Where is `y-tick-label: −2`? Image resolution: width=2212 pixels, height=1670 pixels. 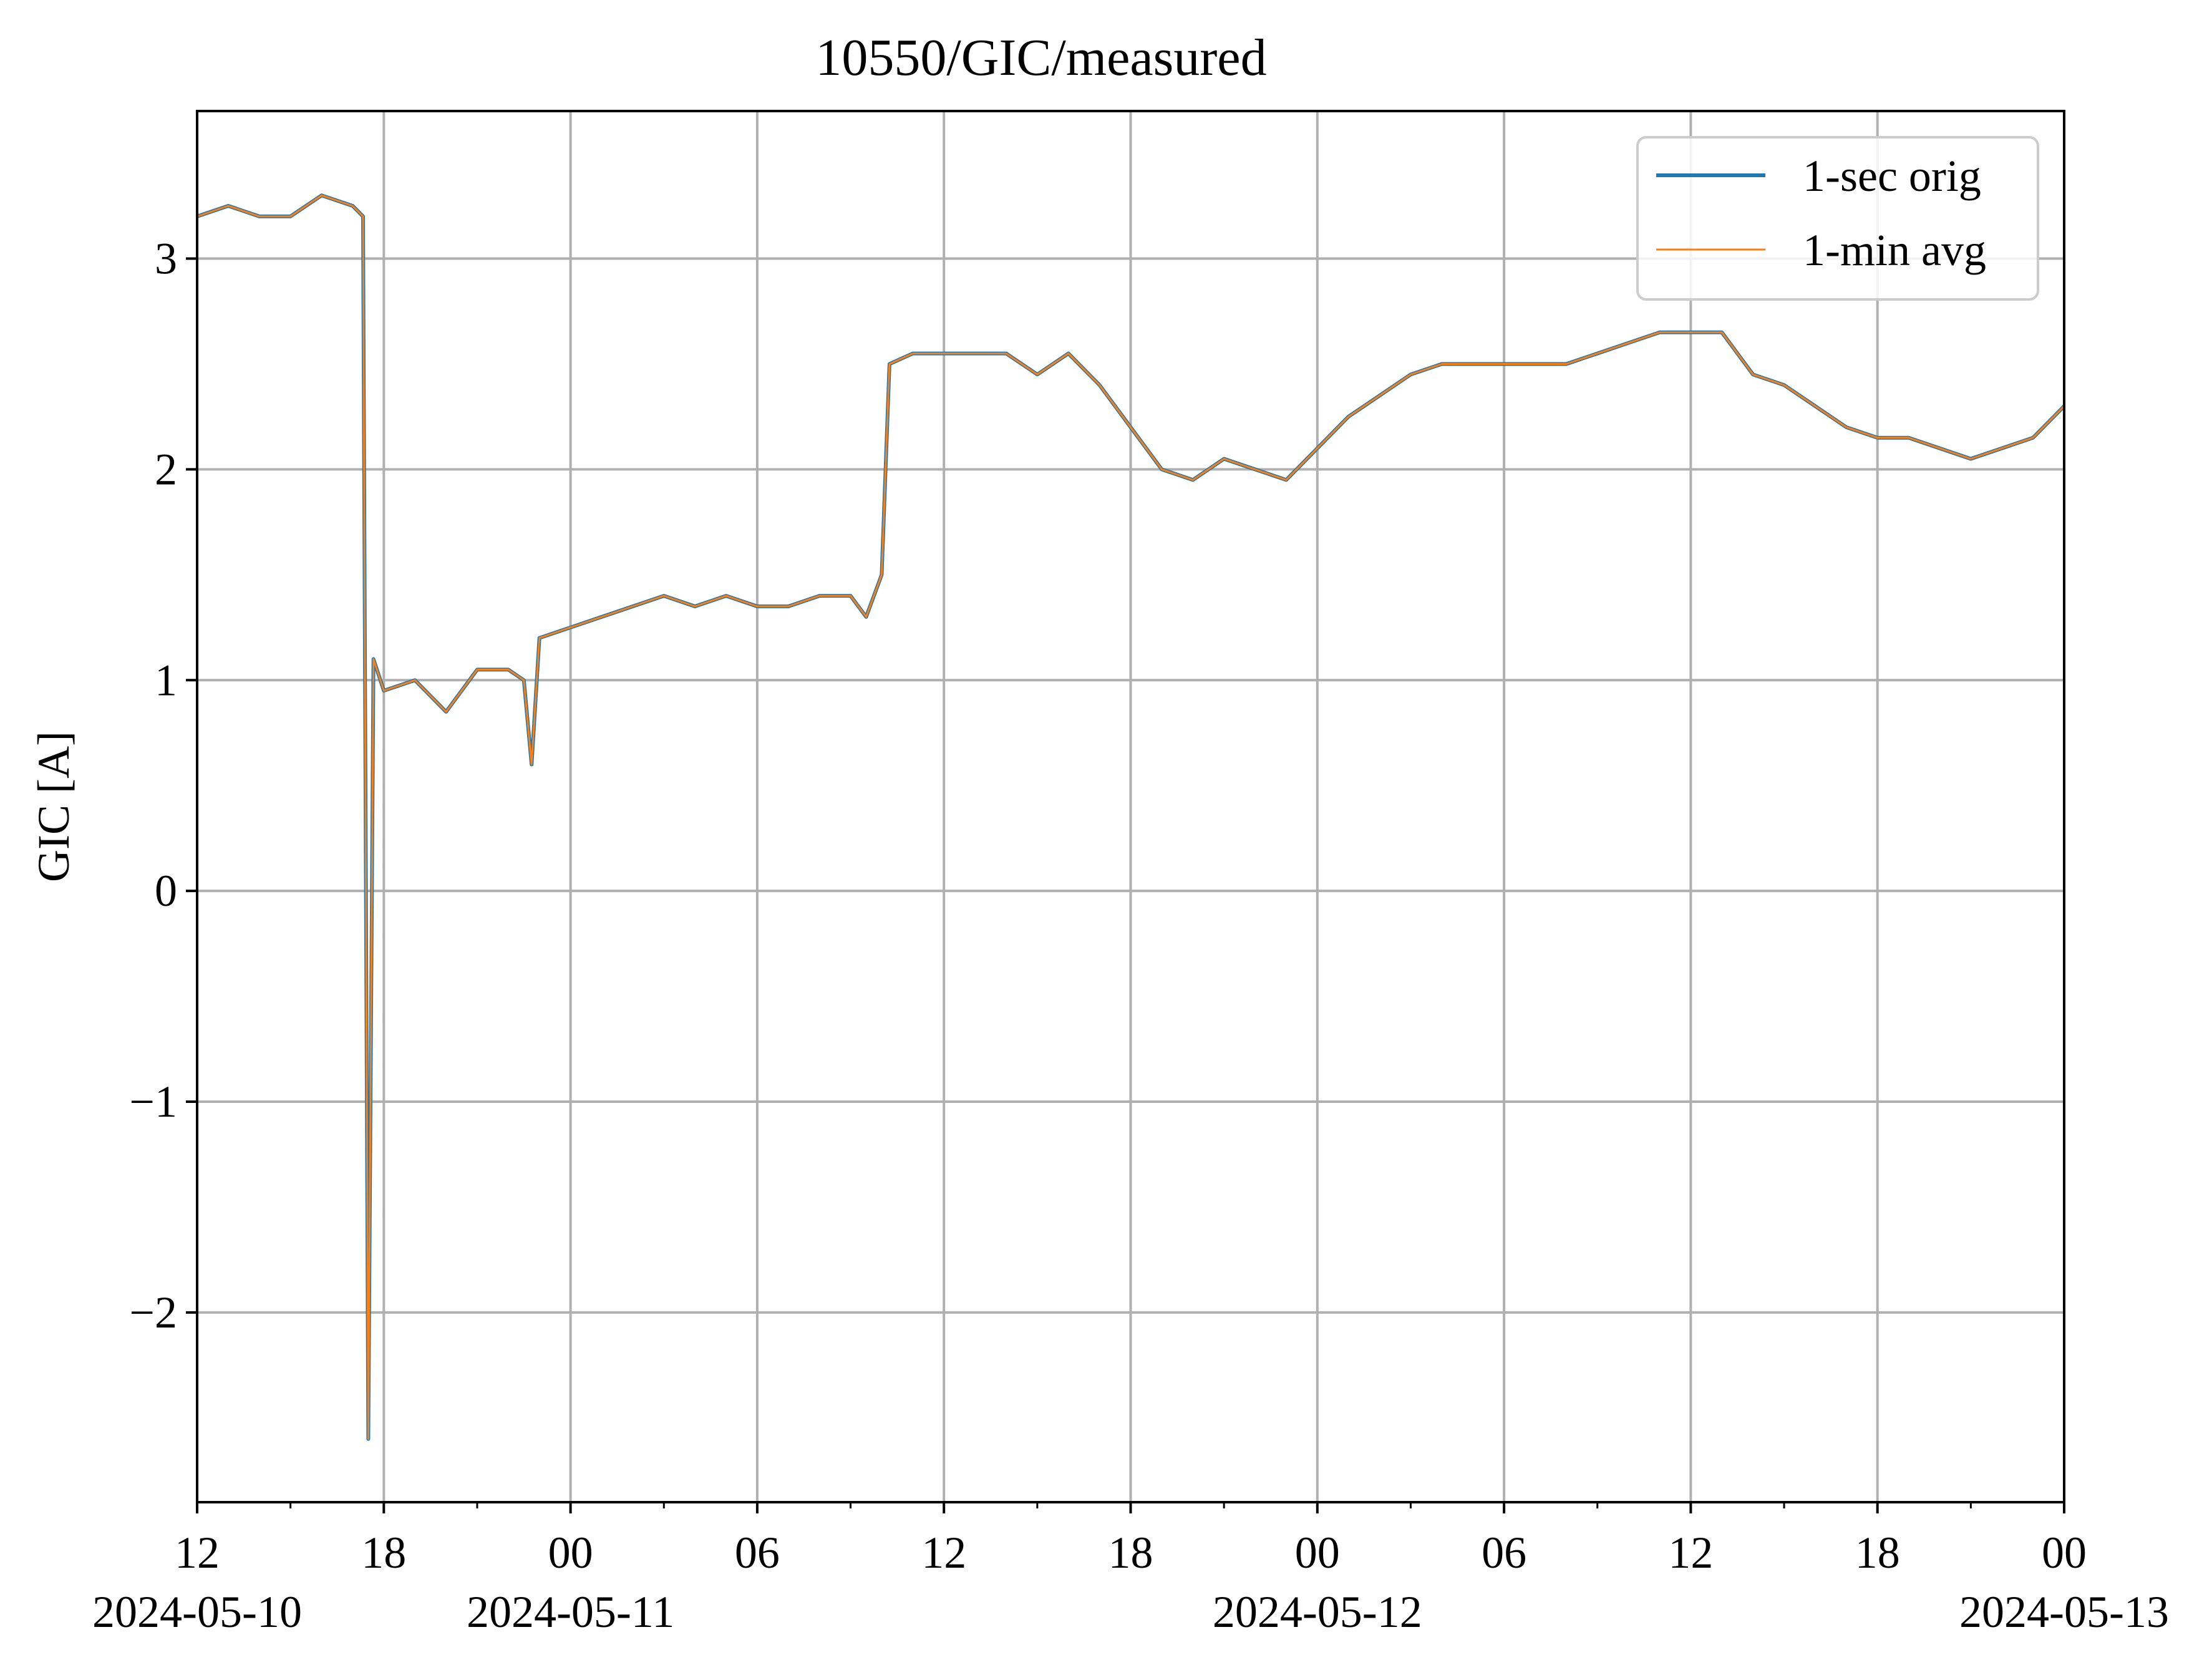 y-tick-label: −2 is located at coordinates (153, 1312).